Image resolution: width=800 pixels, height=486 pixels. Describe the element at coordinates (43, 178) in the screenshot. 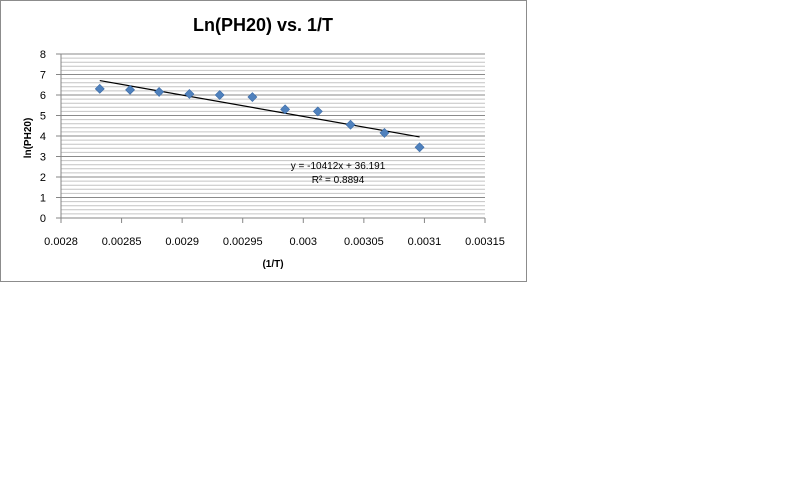

I see `y-tick-label: 2` at that location.